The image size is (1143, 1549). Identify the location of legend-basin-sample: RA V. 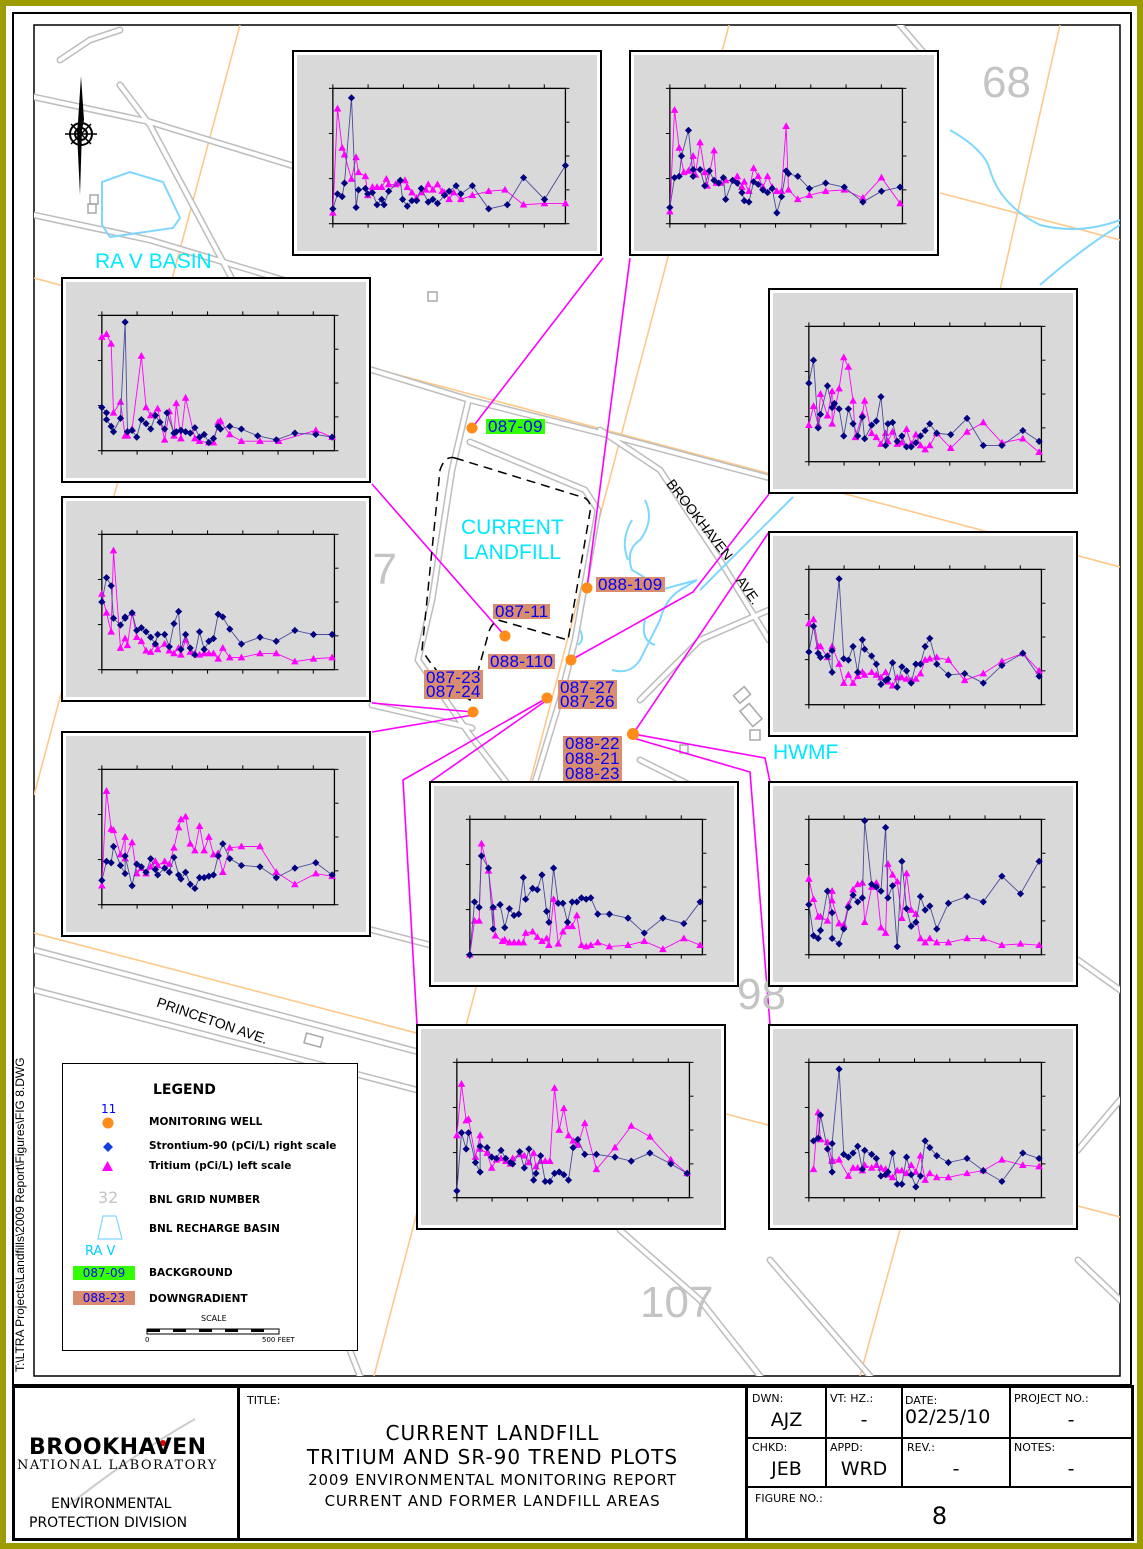
(100, 1251).